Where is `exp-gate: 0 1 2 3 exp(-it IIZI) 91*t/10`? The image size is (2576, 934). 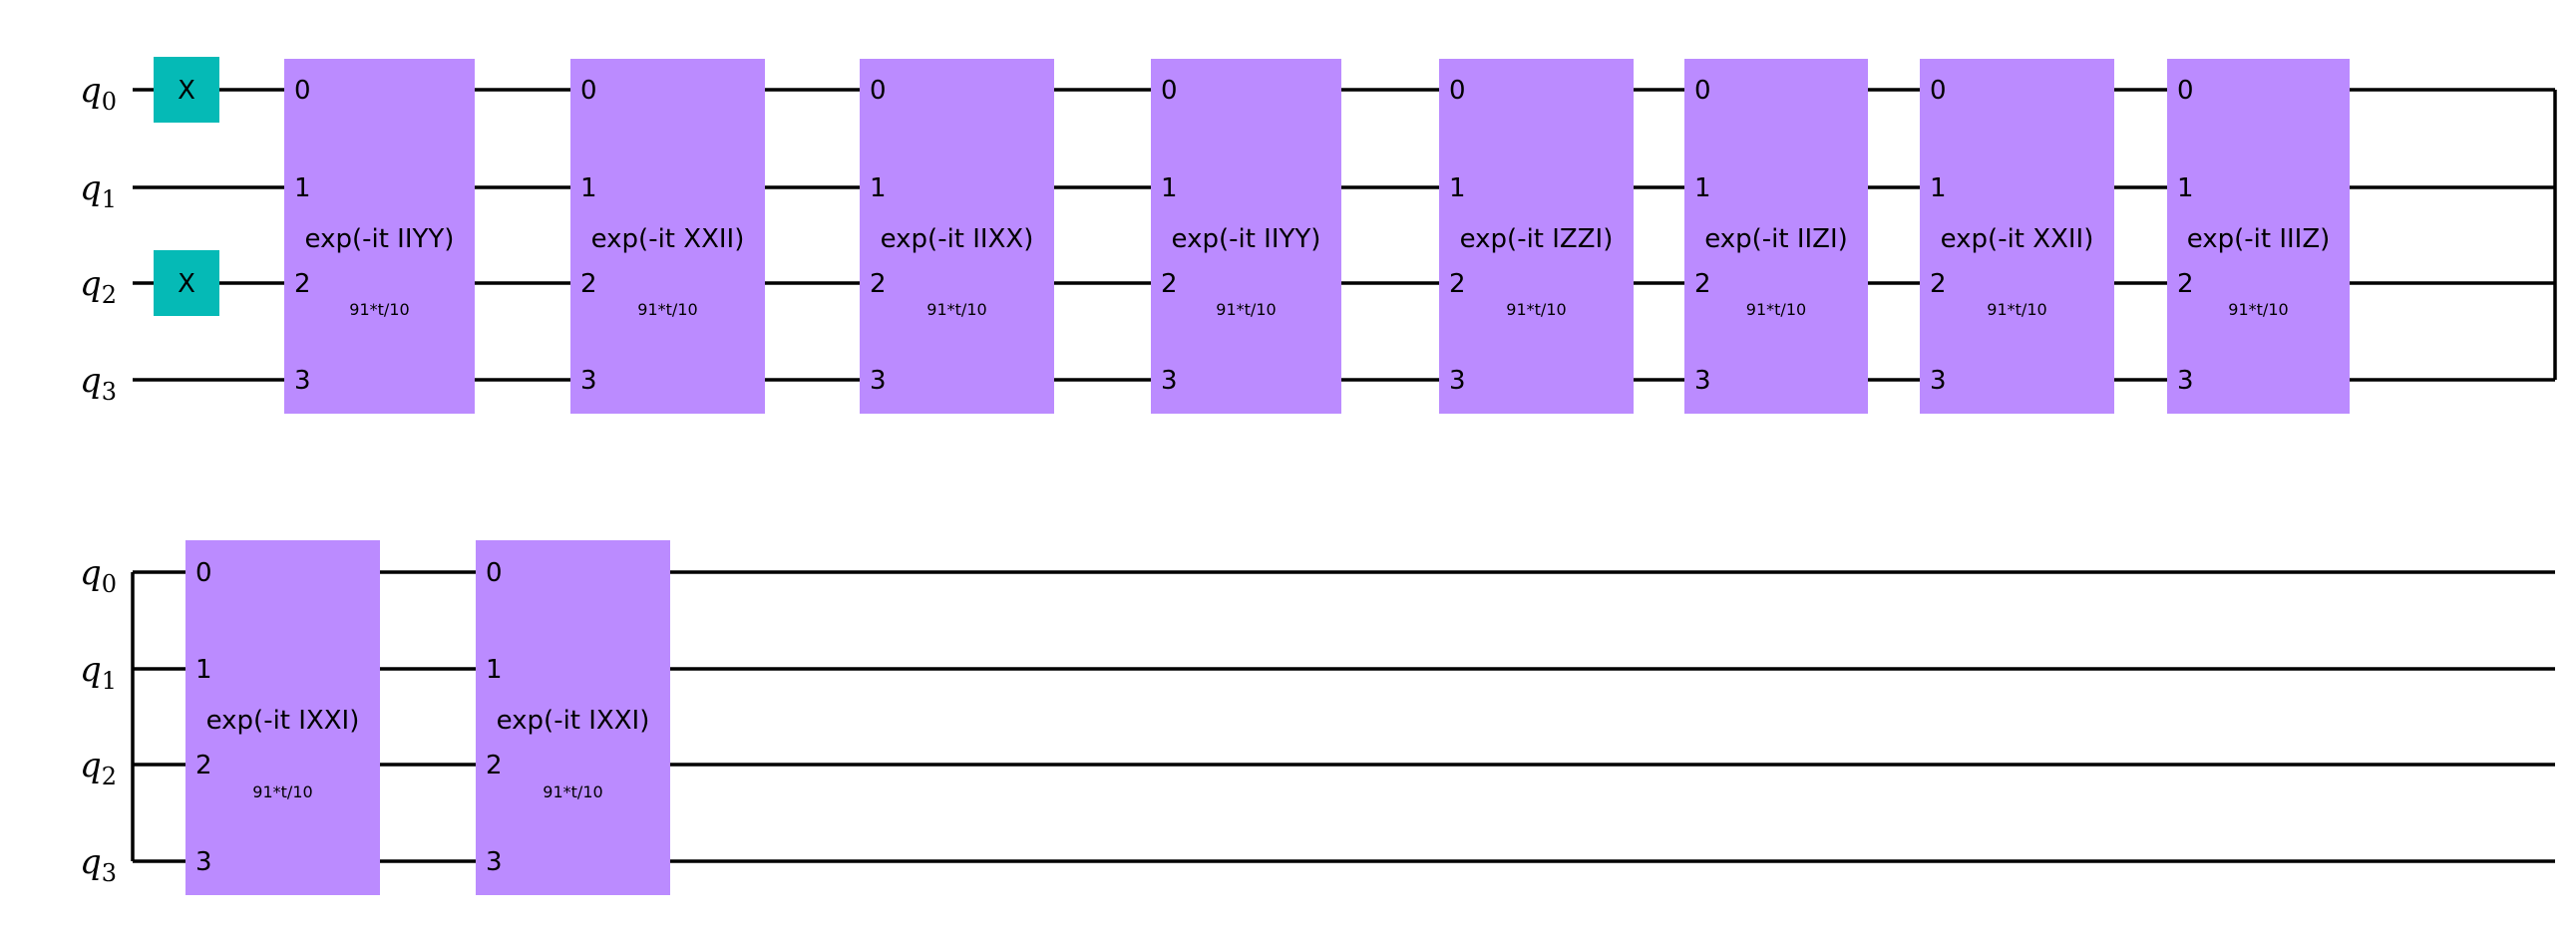
exp-gate: 0 1 2 3 exp(-it IIZI) 91*t/10 is located at coordinates (1776, 236).